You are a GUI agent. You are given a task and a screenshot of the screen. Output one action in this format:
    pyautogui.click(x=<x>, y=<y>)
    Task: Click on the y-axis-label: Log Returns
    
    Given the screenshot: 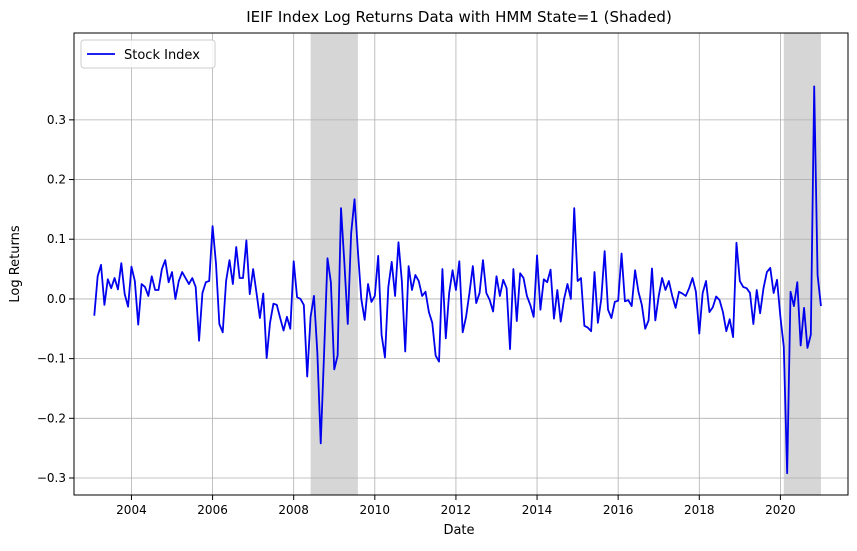 What is the action you would take?
    pyautogui.click(x=15, y=263)
    